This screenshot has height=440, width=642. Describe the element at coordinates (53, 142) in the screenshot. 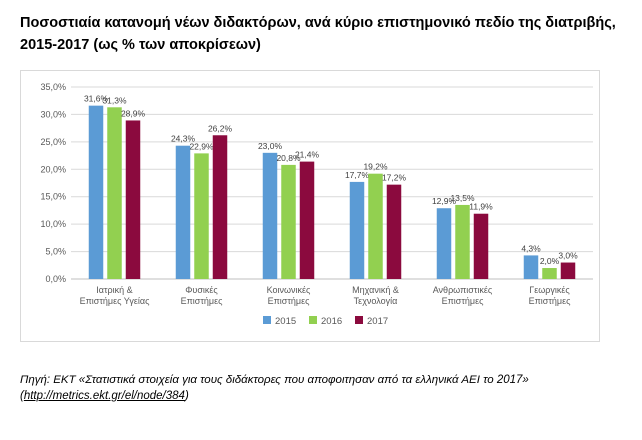

I see `y-tick-label: 25,0%` at that location.